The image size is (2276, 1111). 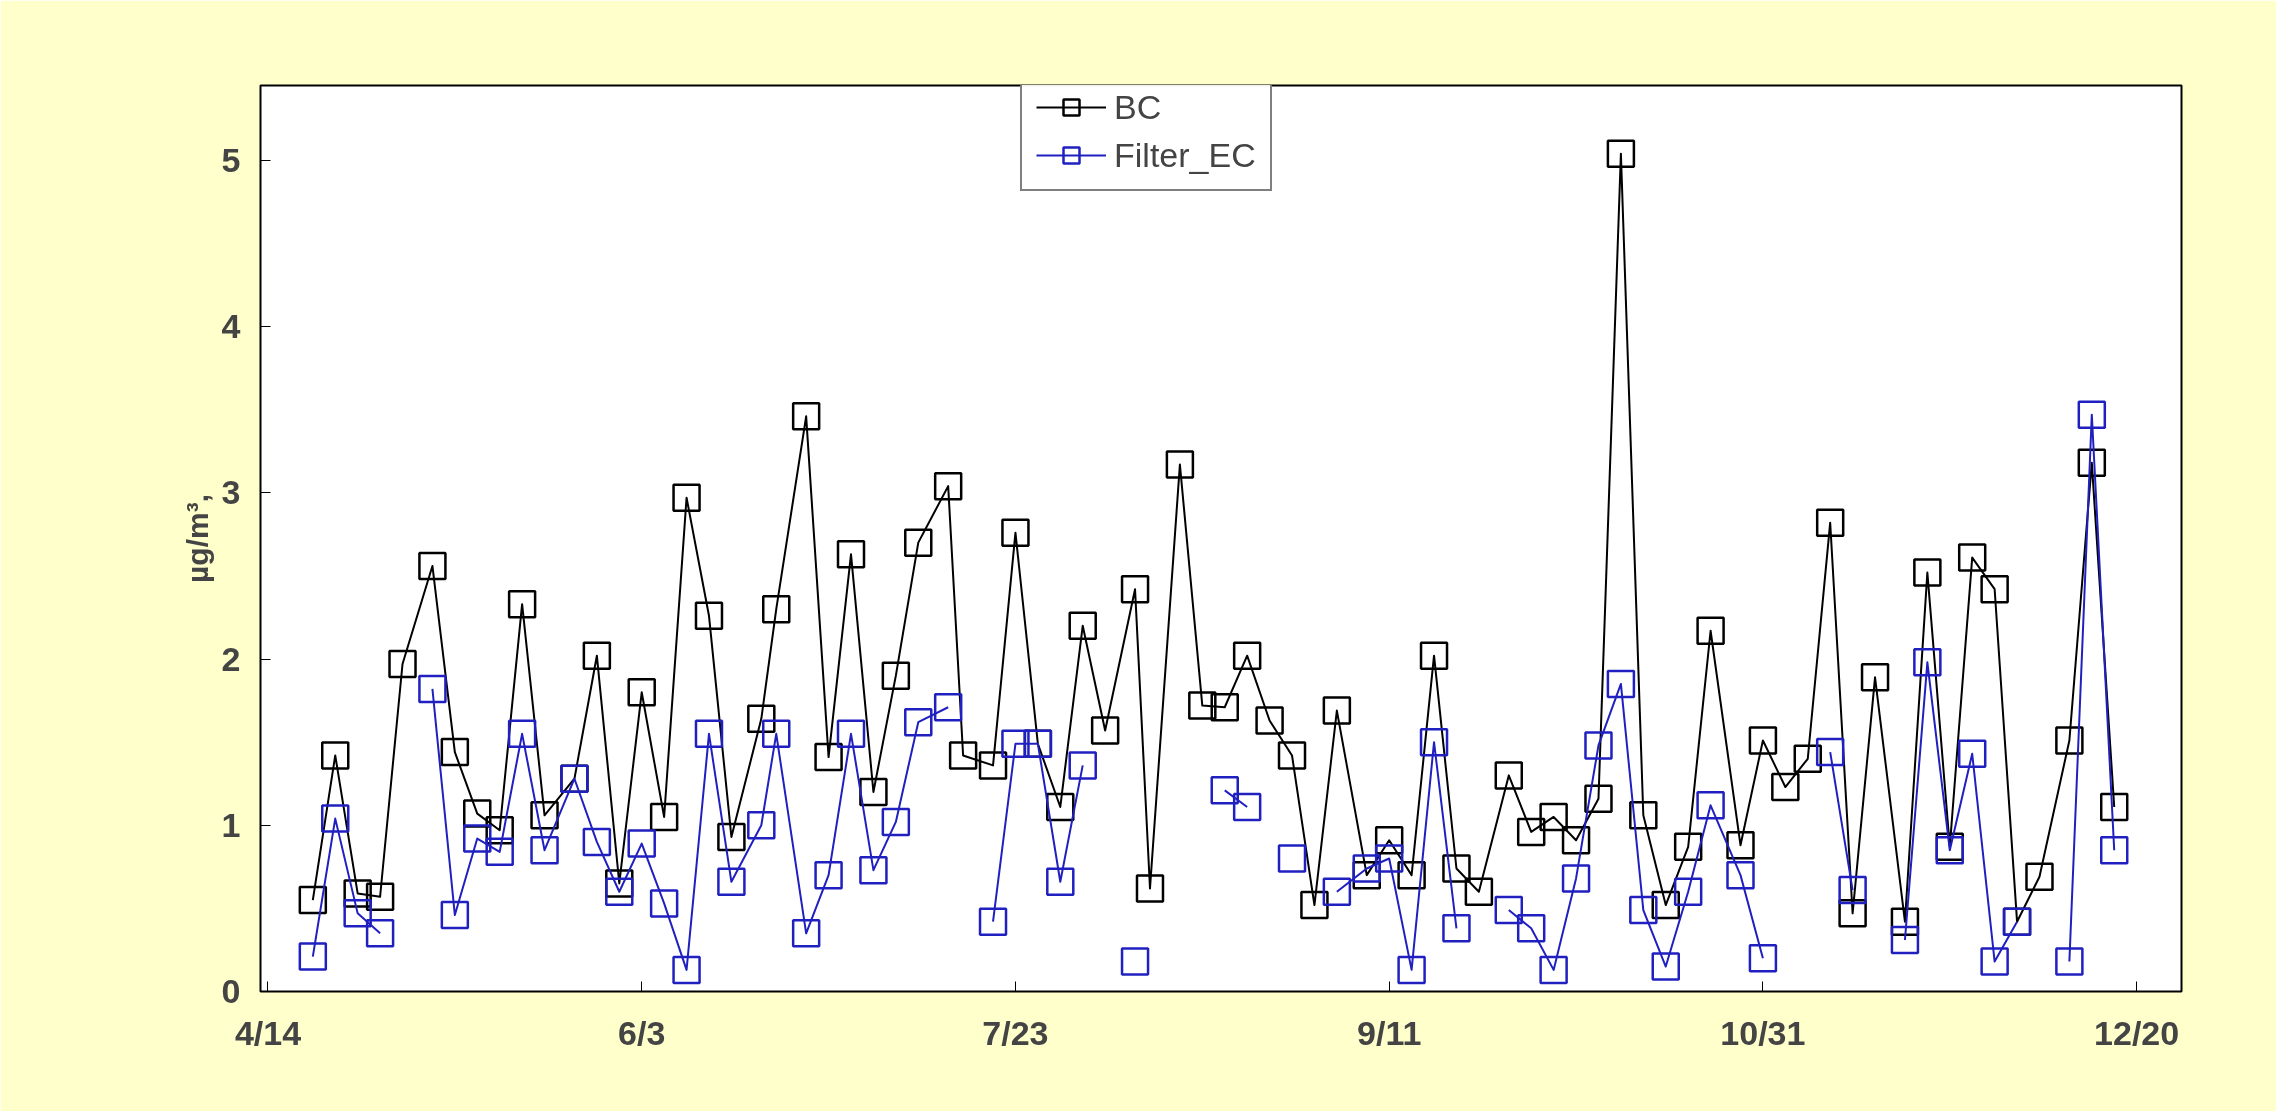 I want to click on y-tick-label: 3, so click(x=231, y=492).